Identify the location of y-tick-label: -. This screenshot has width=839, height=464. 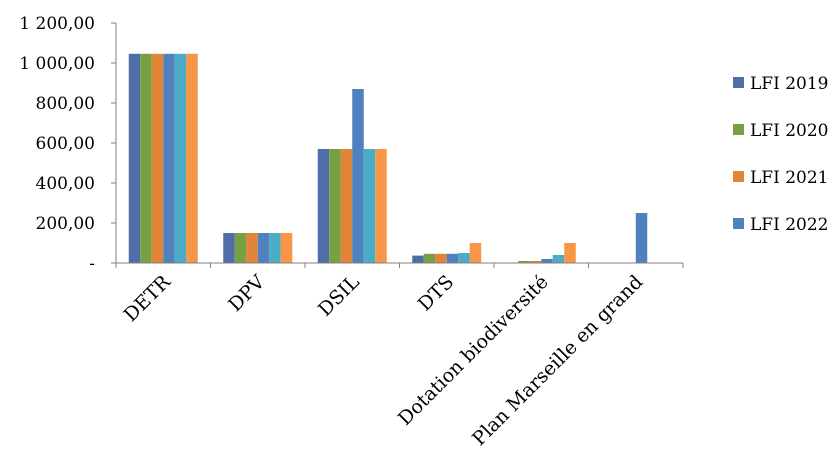
(92, 264).